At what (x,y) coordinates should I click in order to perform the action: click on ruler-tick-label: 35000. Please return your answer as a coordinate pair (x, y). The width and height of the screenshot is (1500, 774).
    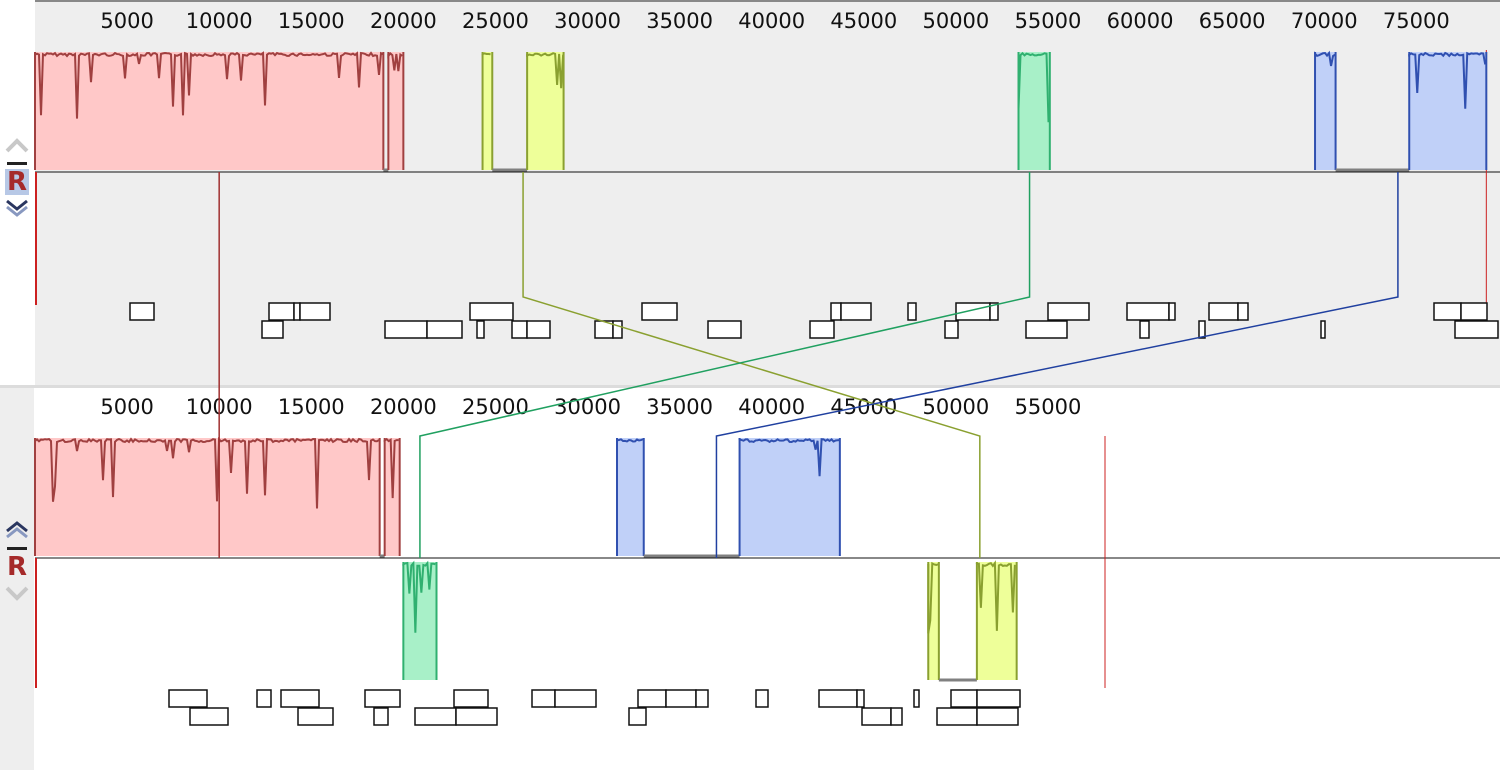
    Looking at the image, I should click on (679, 407).